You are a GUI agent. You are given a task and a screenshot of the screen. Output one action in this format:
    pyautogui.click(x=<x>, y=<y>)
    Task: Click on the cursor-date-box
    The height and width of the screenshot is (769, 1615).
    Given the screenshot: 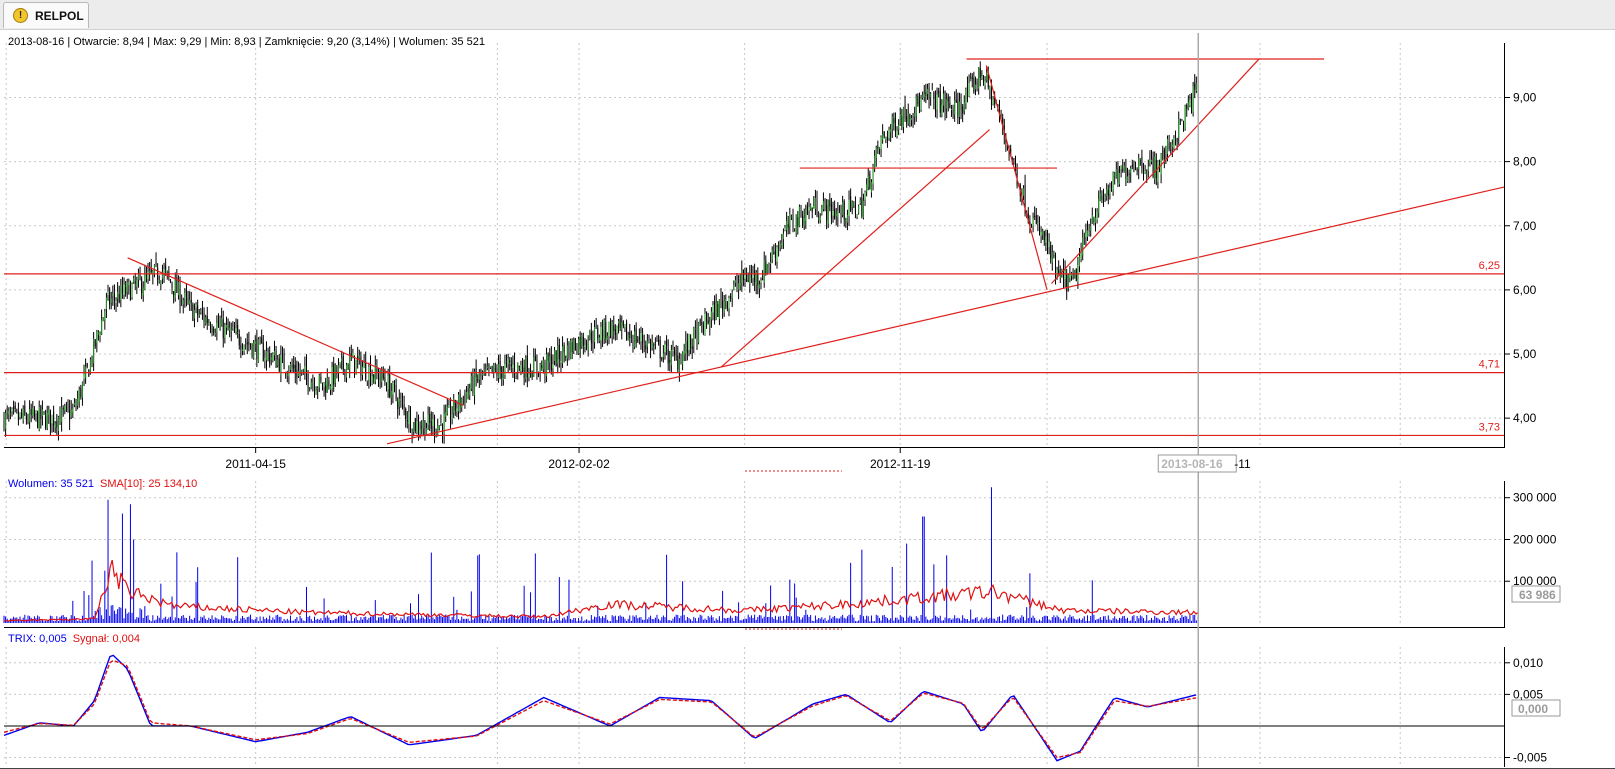 What is the action you would take?
    pyautogui.click(x=1197, y=463)
    